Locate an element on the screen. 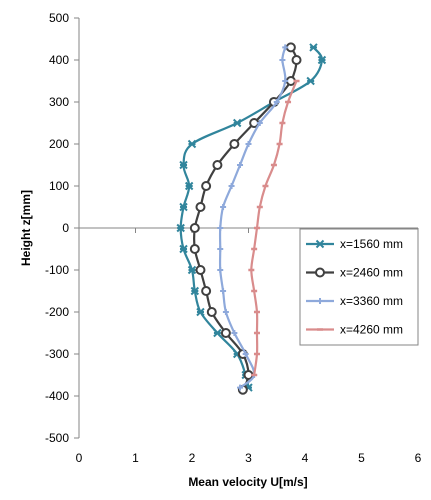 This screenshot has height=500, width=431. legend-item: x=4260 mm is located at coordinates (354, 330).